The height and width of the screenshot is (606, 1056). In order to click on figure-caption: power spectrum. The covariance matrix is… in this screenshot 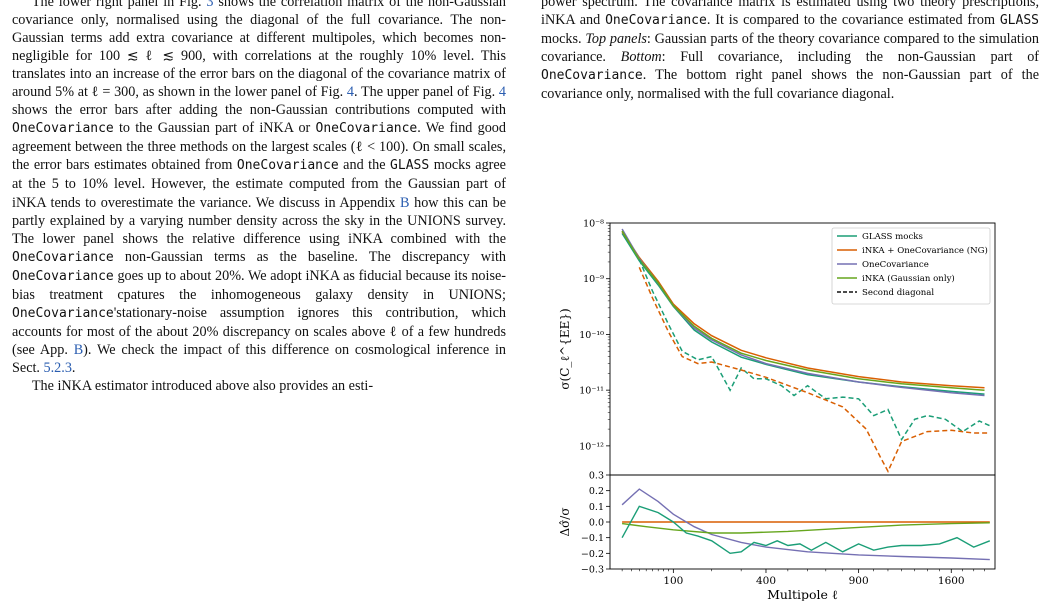, I will do `click(790, 51)`.